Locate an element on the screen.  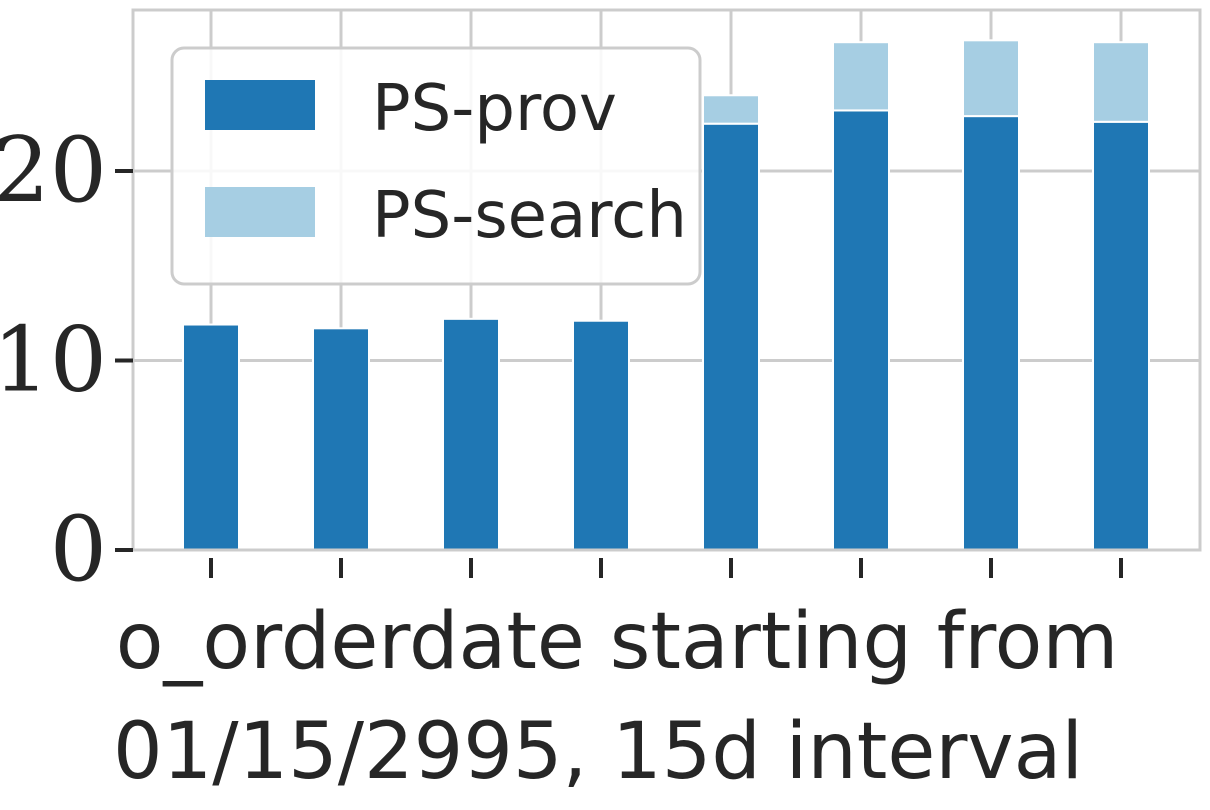
legend-label-ps-search: PS-search is located at coordinates (529, 216).